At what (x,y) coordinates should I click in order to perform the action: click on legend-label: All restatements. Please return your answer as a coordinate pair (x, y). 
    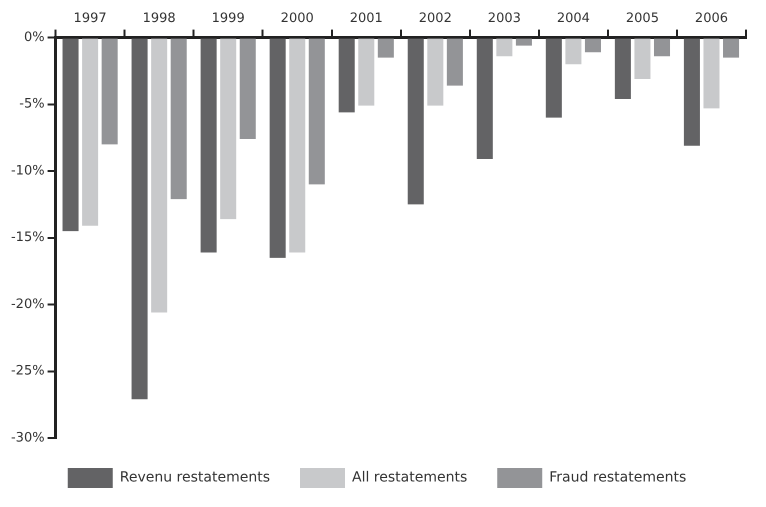
    Looking at the image, I should click on (410, 478).